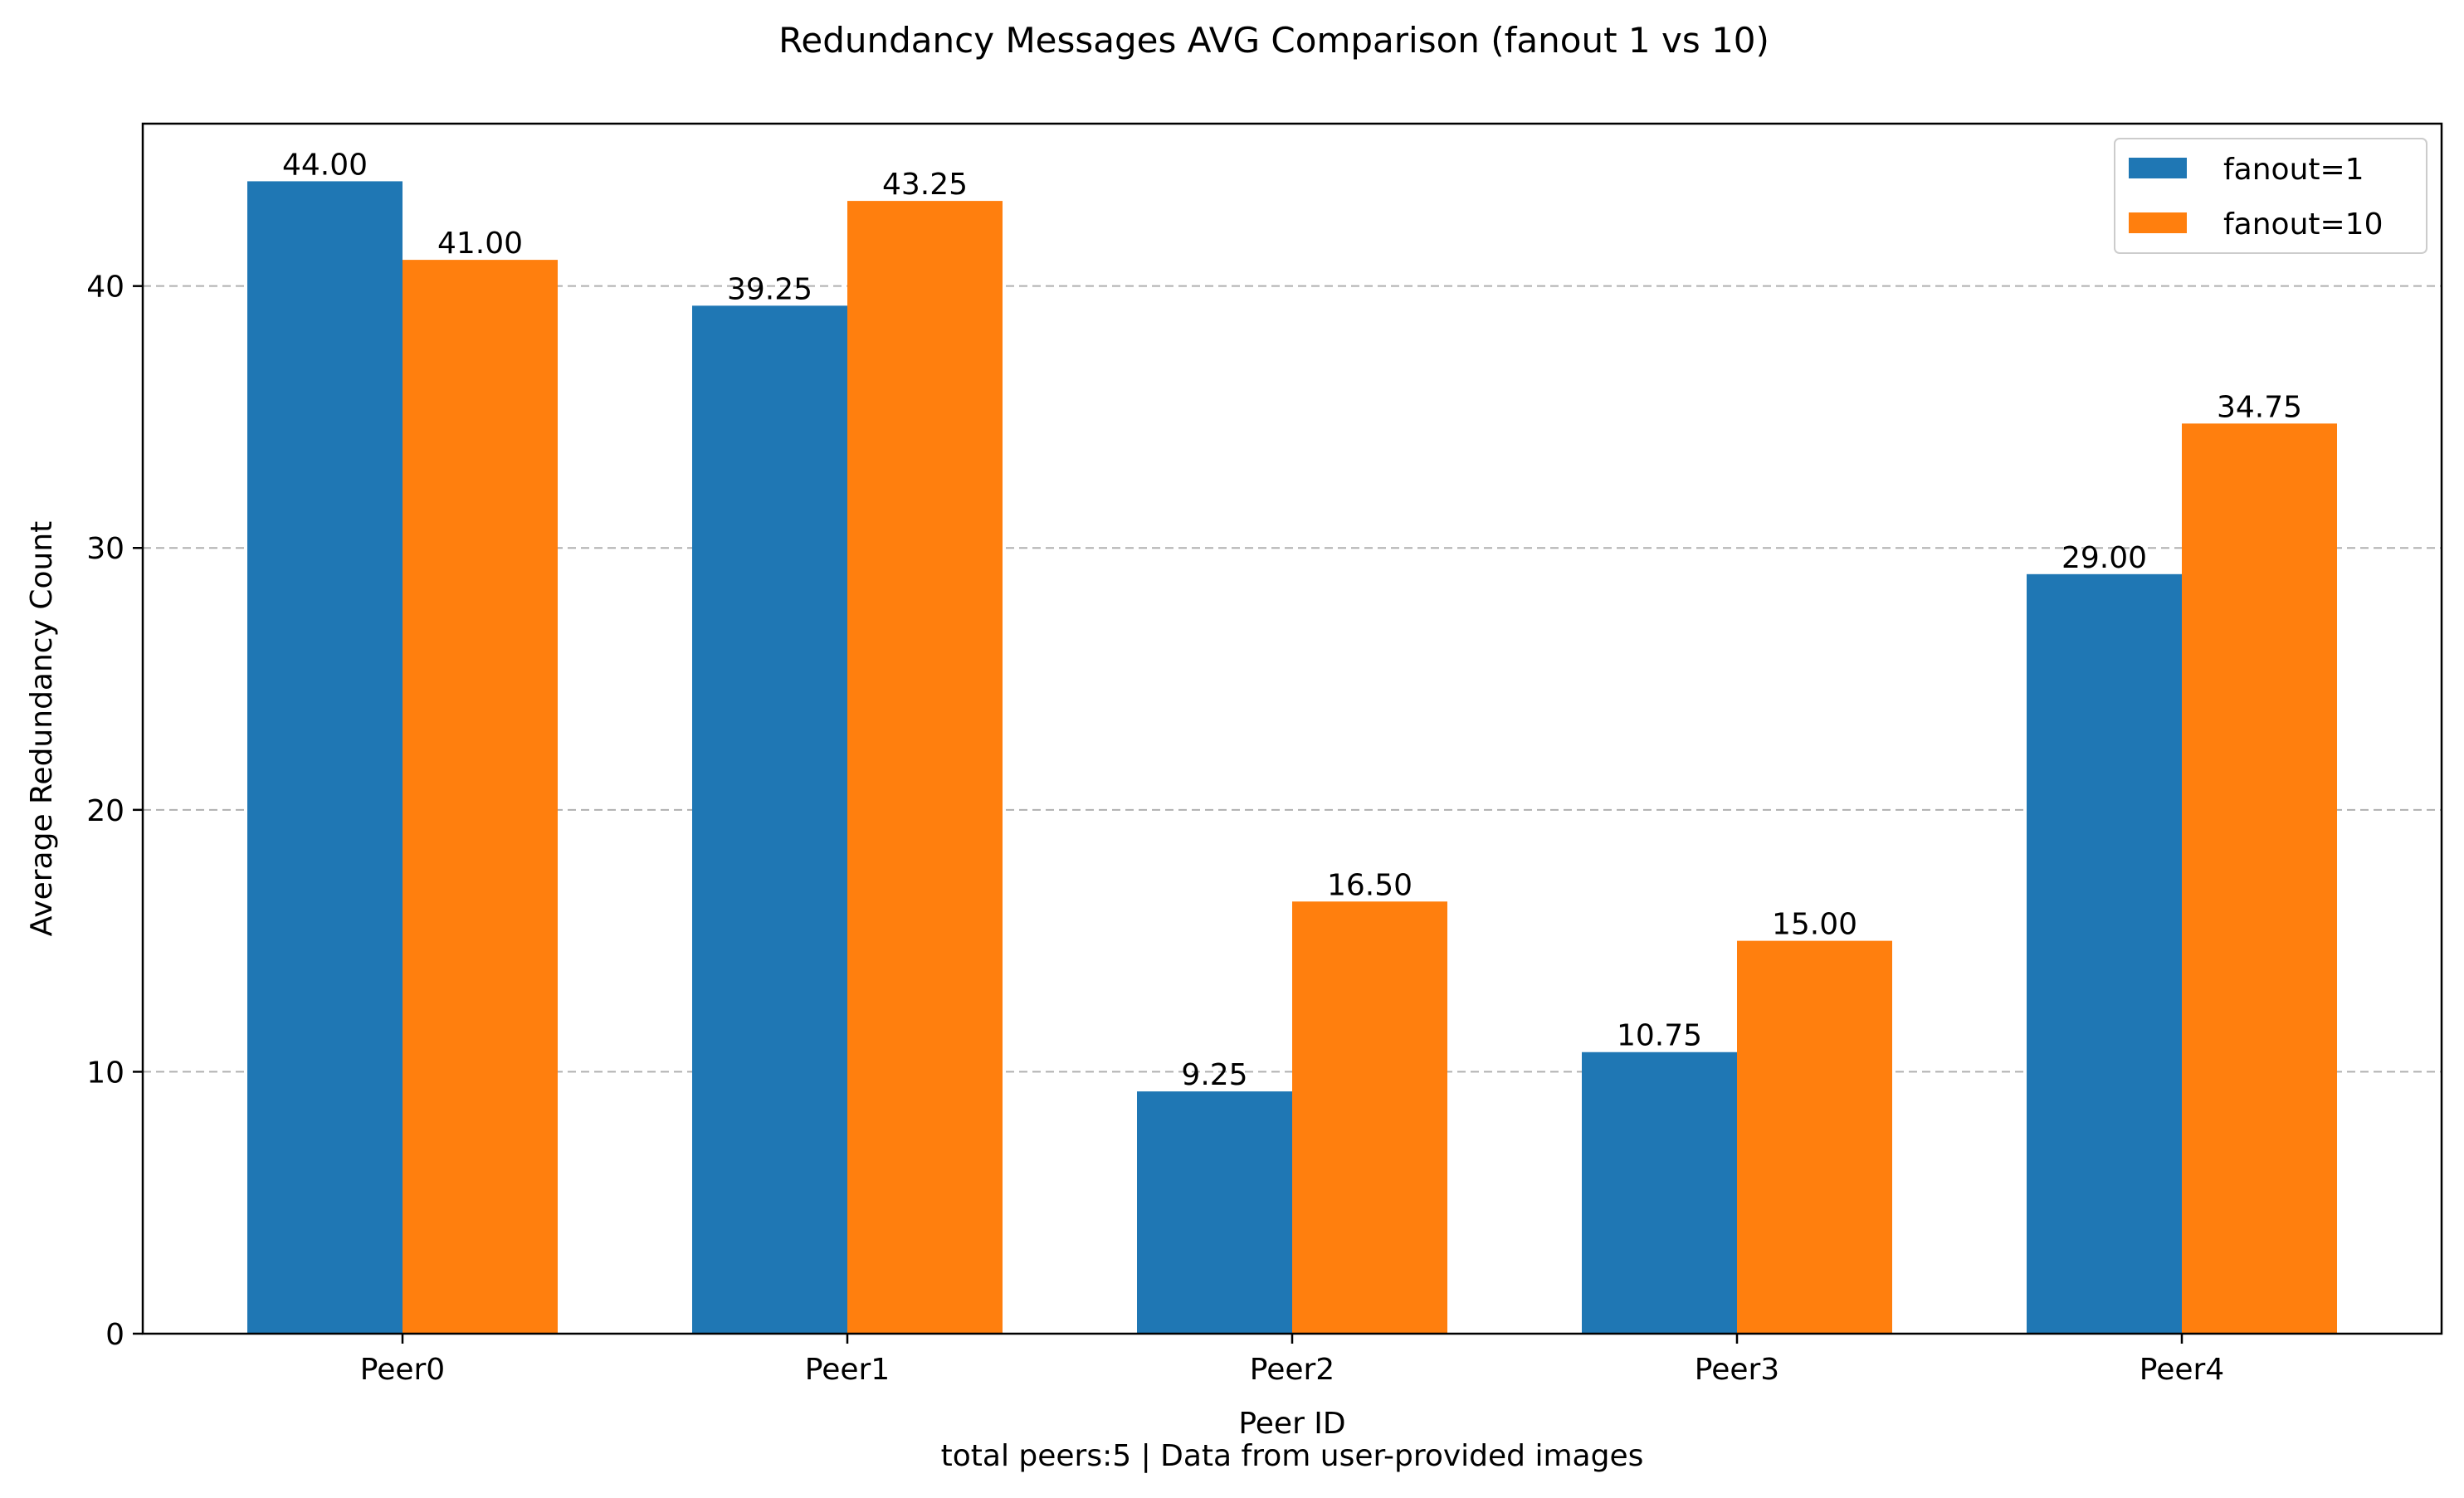 Image resolution: width=2464 pixels, height=1498 pixels. What do you see at coordinates (2303, 224) in the screenshot?
I see `legend-label-fanout-10: fanout=10` at bounding box center [2303, 224].